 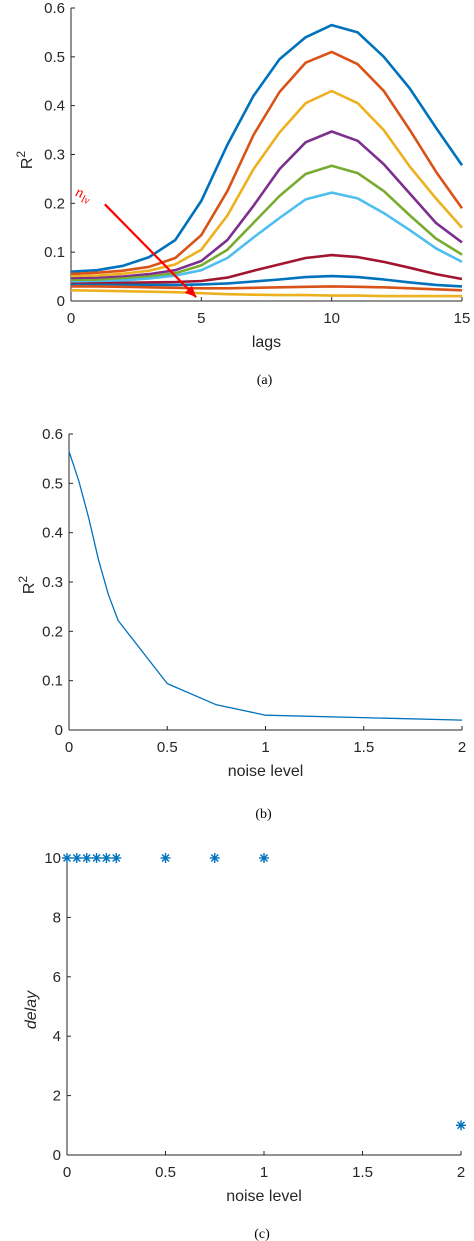 I want to click on y-tick-label: 8, so click(x=57, y=917).